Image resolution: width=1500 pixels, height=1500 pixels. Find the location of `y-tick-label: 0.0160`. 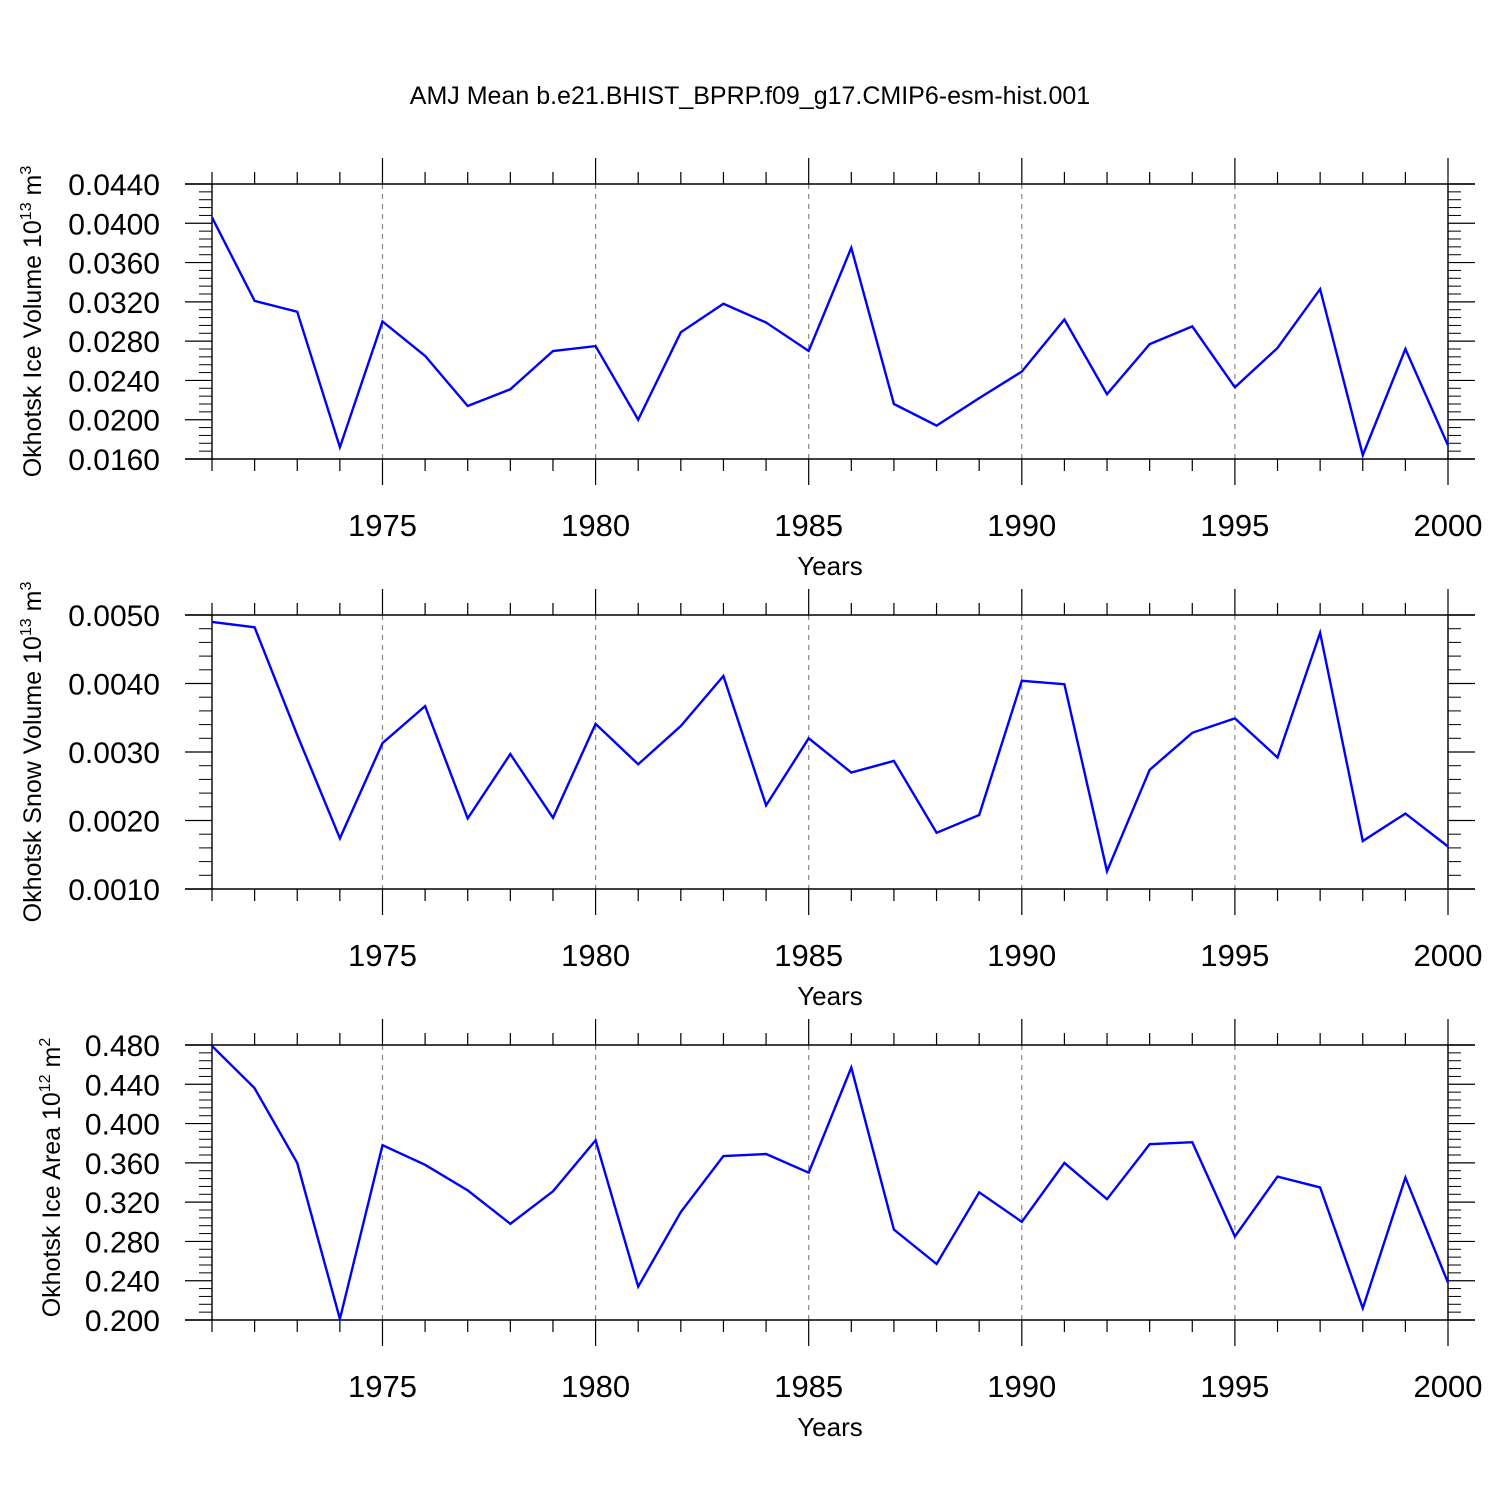

y-tick-label: 0.0160 is located at coordinates (114, 460).